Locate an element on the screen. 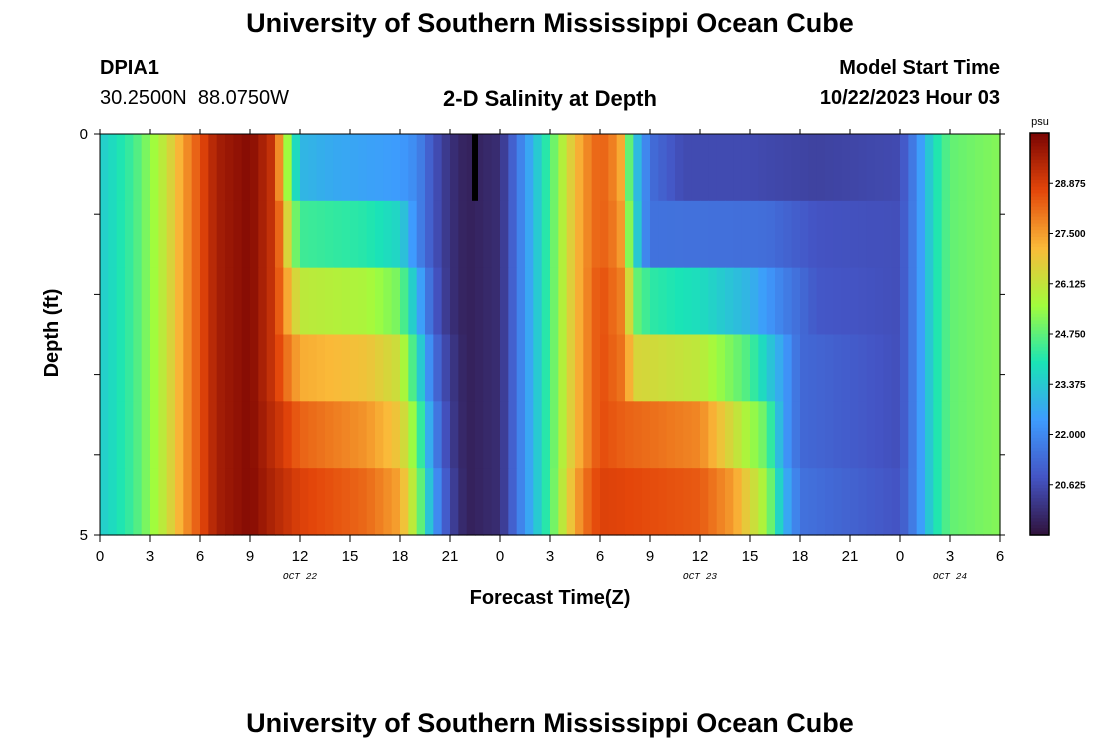 This screenshot has height=750, width=1100. colorbar-tick-label: 26.125 is located at coordinates (1070, 284).